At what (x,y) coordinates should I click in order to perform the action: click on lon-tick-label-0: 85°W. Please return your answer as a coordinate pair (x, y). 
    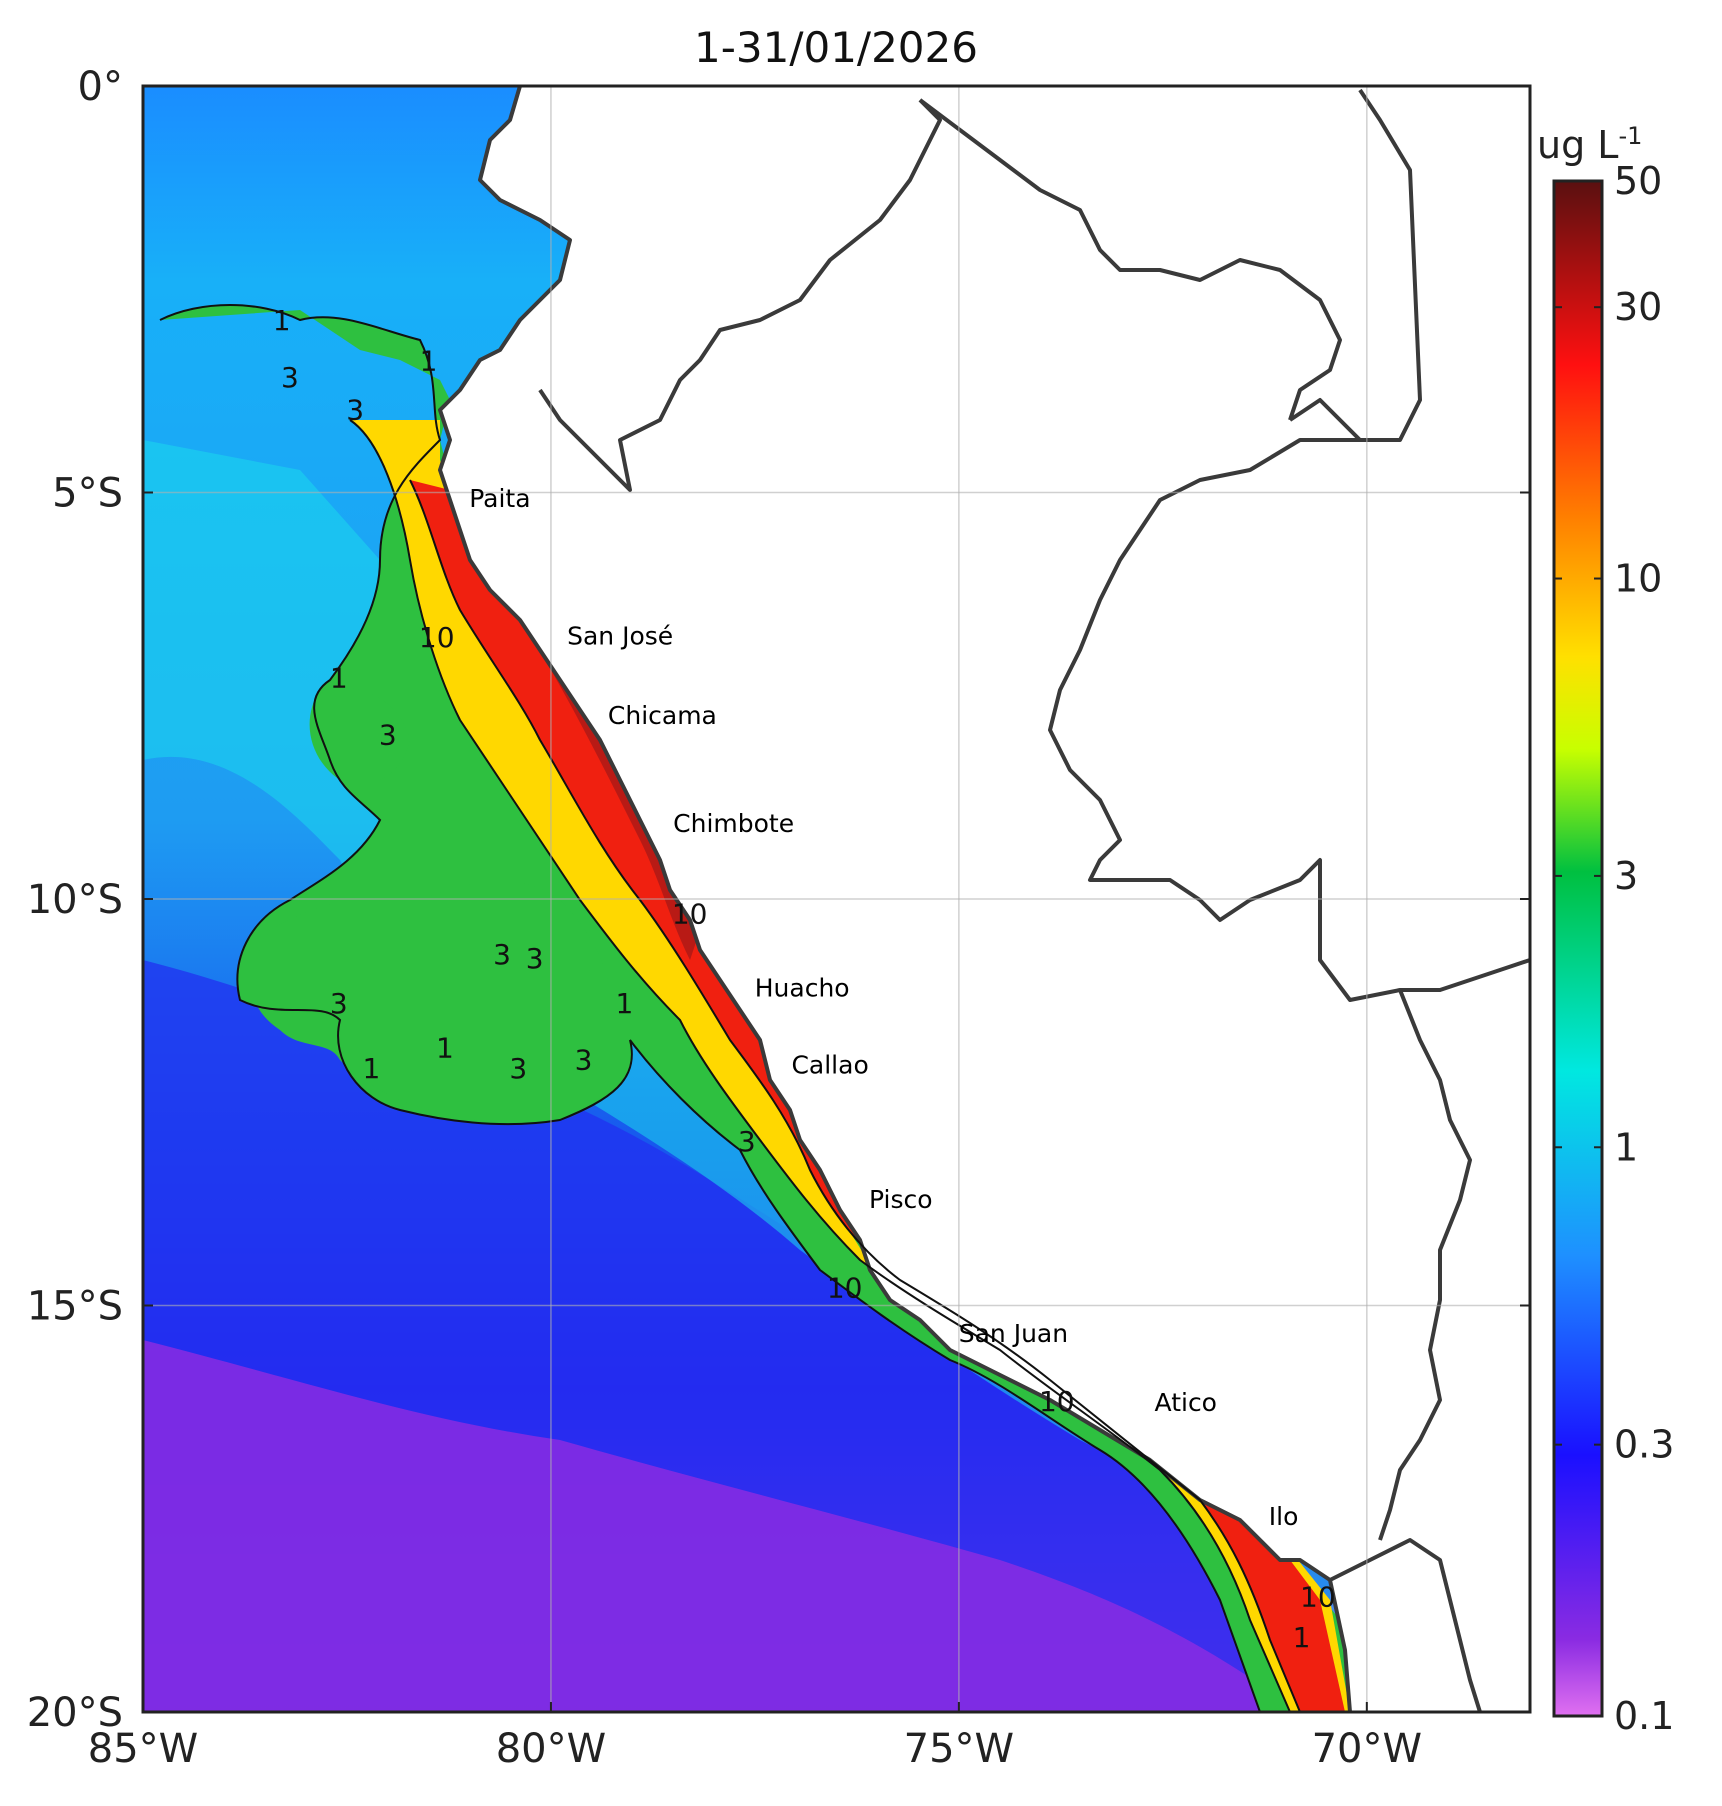
    Looking at the image, I should click on (143, 1749).